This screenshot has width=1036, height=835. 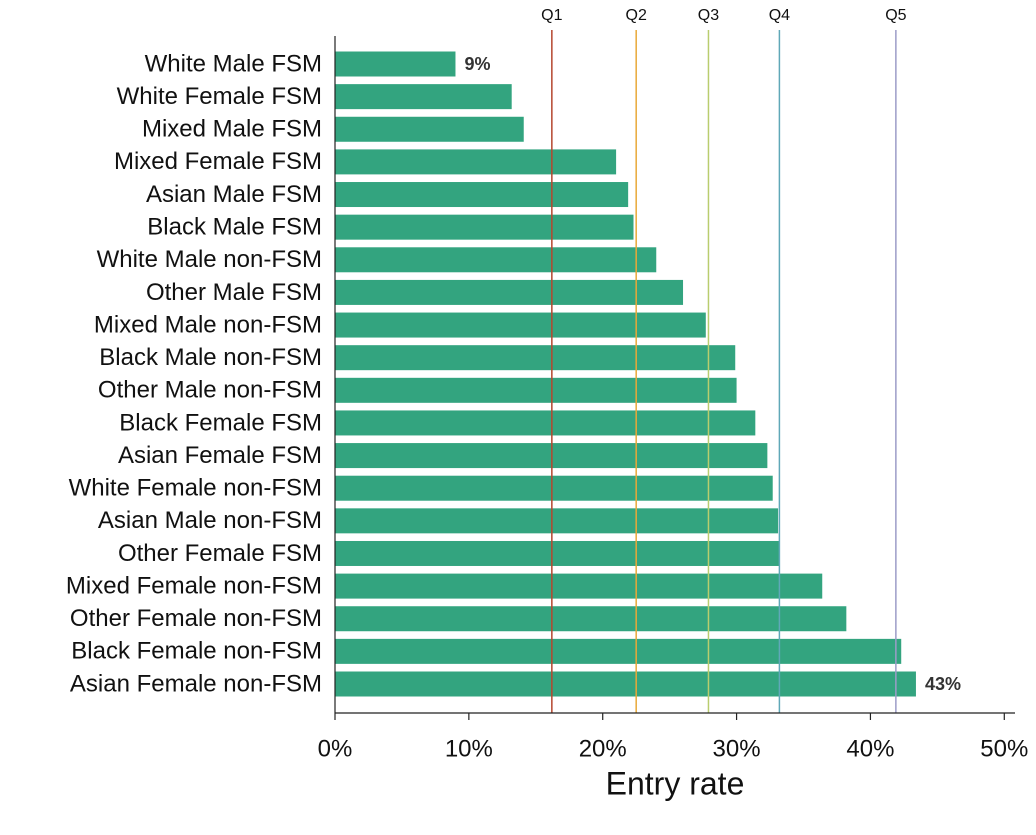 What do you see at coordinates (551, 15) in the screenshot?
I see `reference-label: Q1` at bounding box center [551, 15].